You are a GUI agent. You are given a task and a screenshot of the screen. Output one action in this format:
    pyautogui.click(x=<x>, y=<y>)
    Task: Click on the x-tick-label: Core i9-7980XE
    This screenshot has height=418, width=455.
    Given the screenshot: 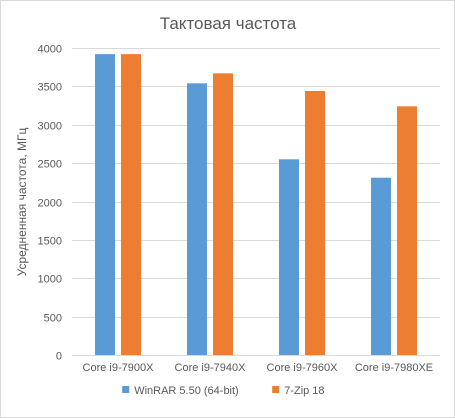 What is the action you would take?
    pyautogui.click(x=394, y=368)
    